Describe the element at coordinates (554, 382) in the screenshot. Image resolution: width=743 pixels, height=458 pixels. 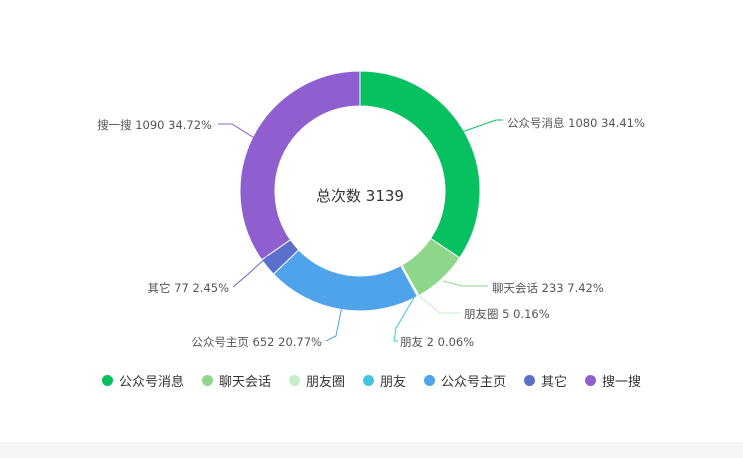
I see `legend-label: 其它` at that location.